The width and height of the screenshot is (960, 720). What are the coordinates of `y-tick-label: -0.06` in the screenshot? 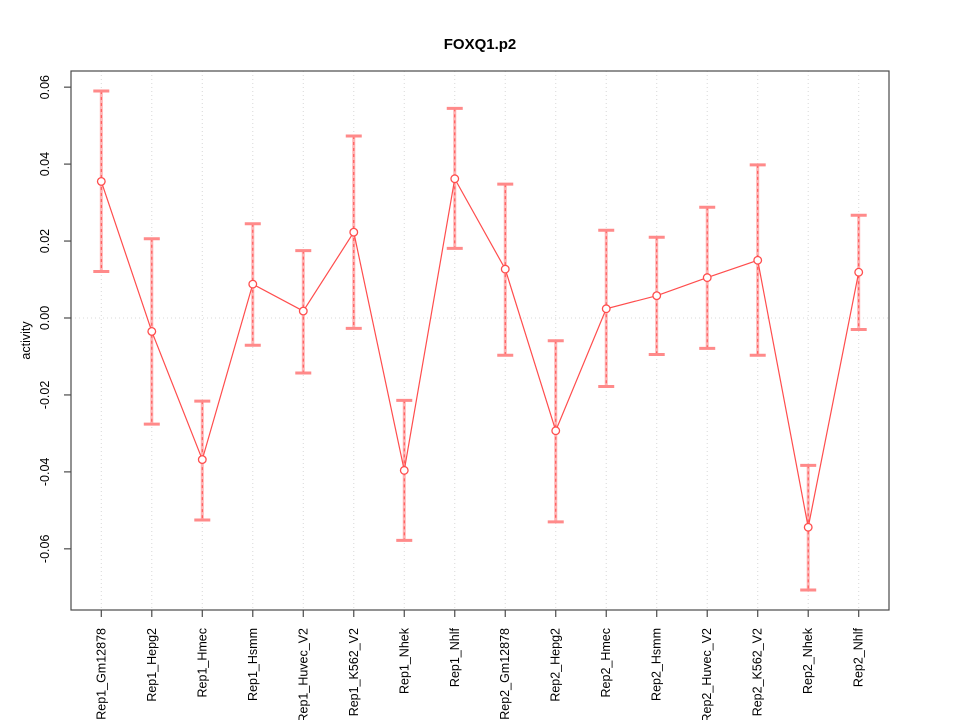 It's located at (45, 549).